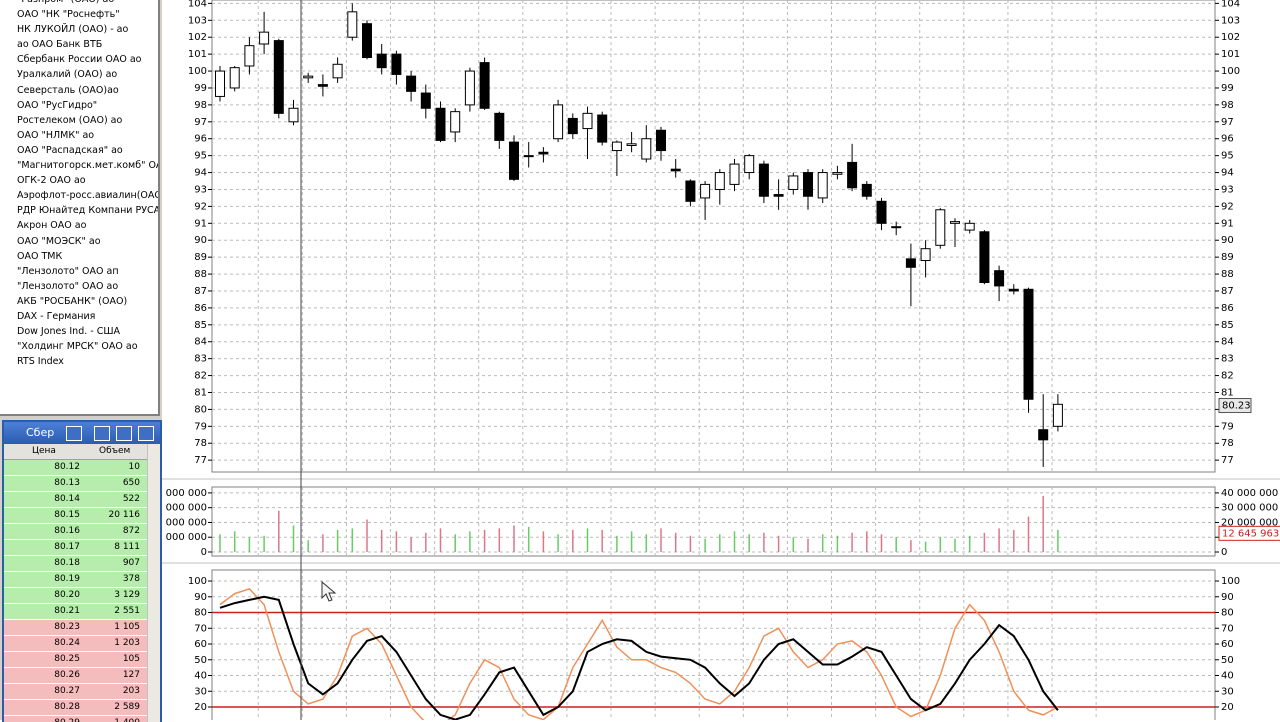  I want to click on security-item: "Холдинг МРСК" ОАО ао, so click(77, 347).